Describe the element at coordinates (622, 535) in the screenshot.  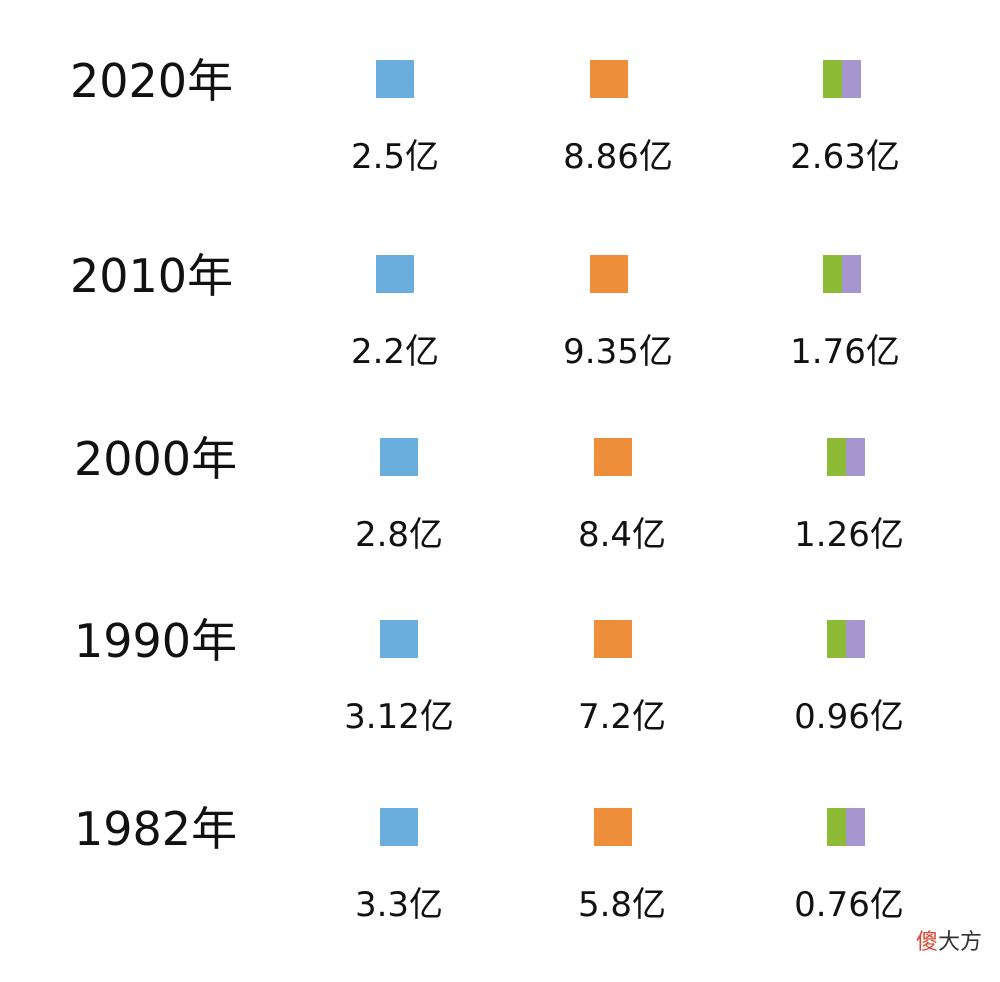
I see `value-label: 8.4亿` at that location.